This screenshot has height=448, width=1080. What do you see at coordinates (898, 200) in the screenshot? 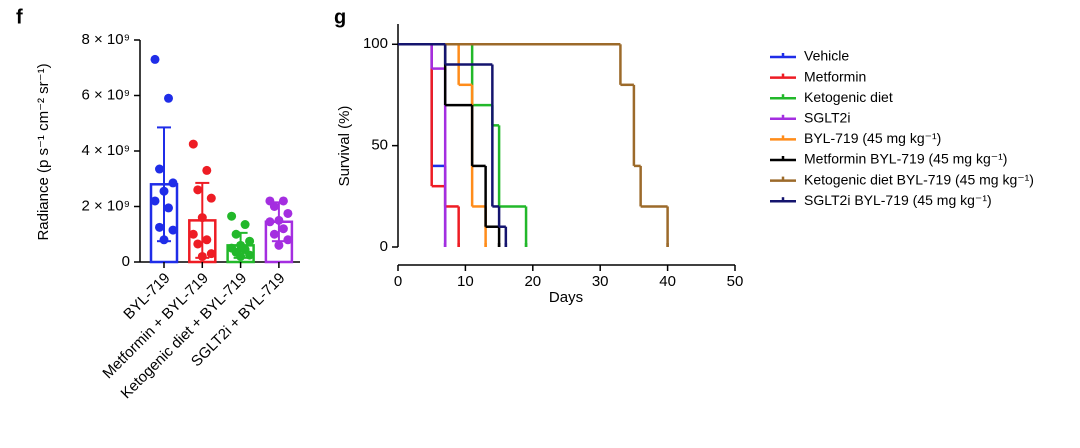
I see `legend-label: SGLT2i BYL-719 (45 mg kg⁻¹)` at bounding box center [898, 200].